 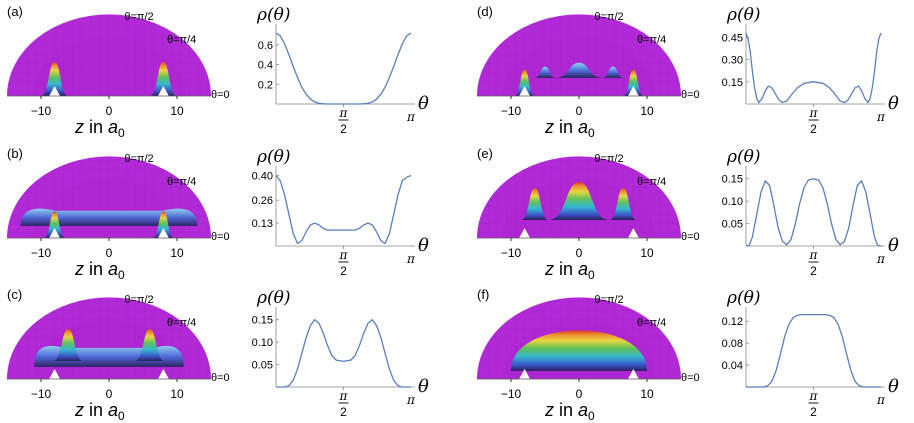 I want to click on y-tick-label: 0.6, so click(x=265, y=46).